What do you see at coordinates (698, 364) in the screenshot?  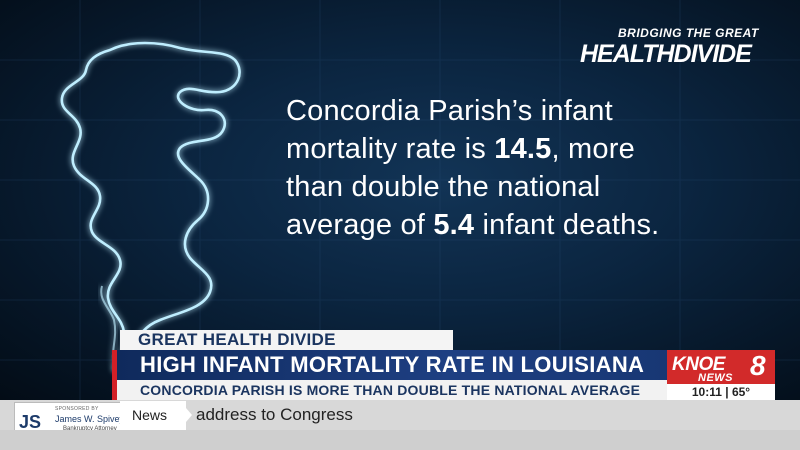 I see `station-name: KNOE` at bounding box center [698, 364].